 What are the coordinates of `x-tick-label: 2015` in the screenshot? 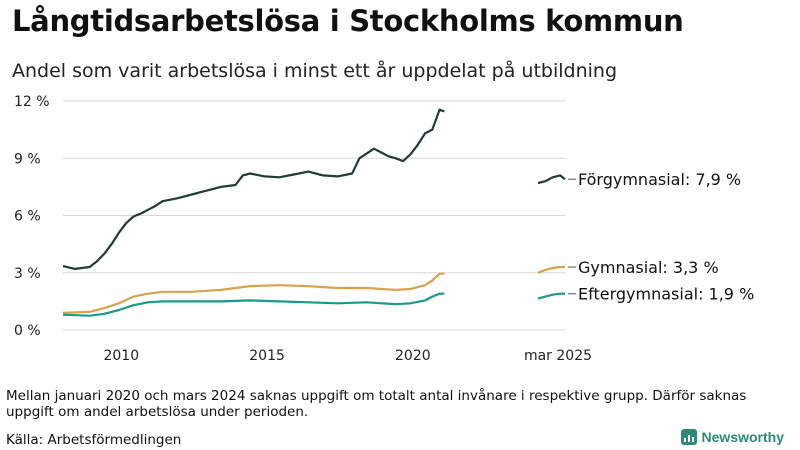 It's located at (267, 356).